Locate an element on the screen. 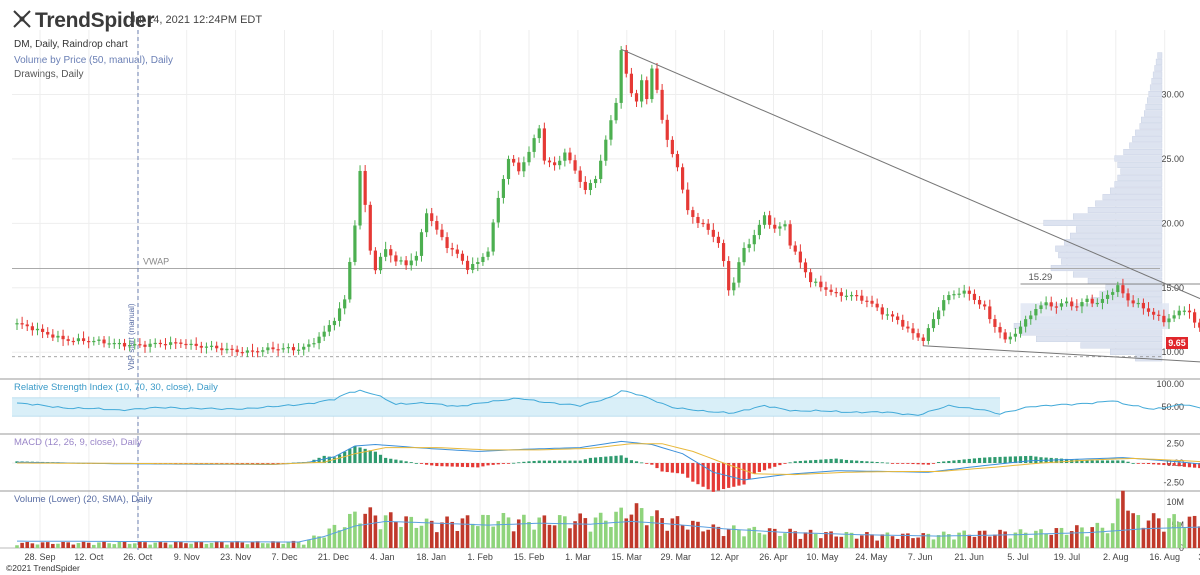  x-tick-label: 19. Jul is located at coordinates (1067, 557).